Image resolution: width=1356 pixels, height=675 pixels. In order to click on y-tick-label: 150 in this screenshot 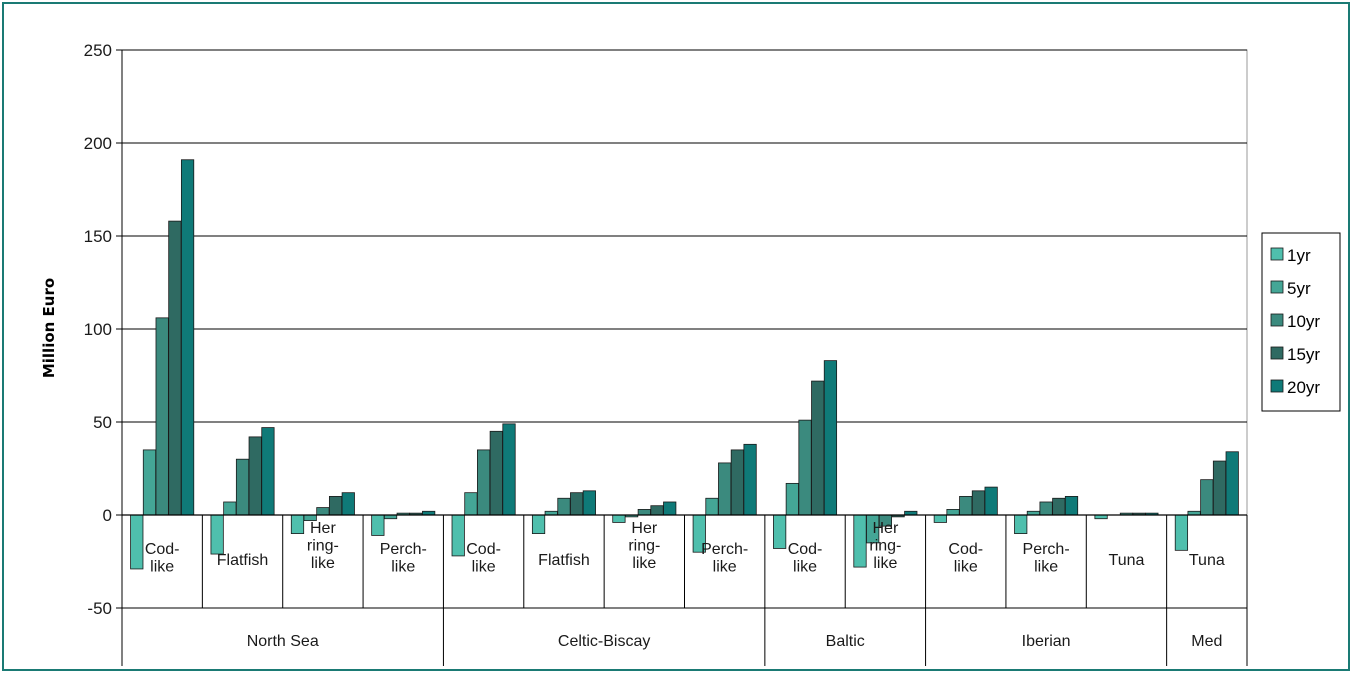, I will do `click(98, 236)`.